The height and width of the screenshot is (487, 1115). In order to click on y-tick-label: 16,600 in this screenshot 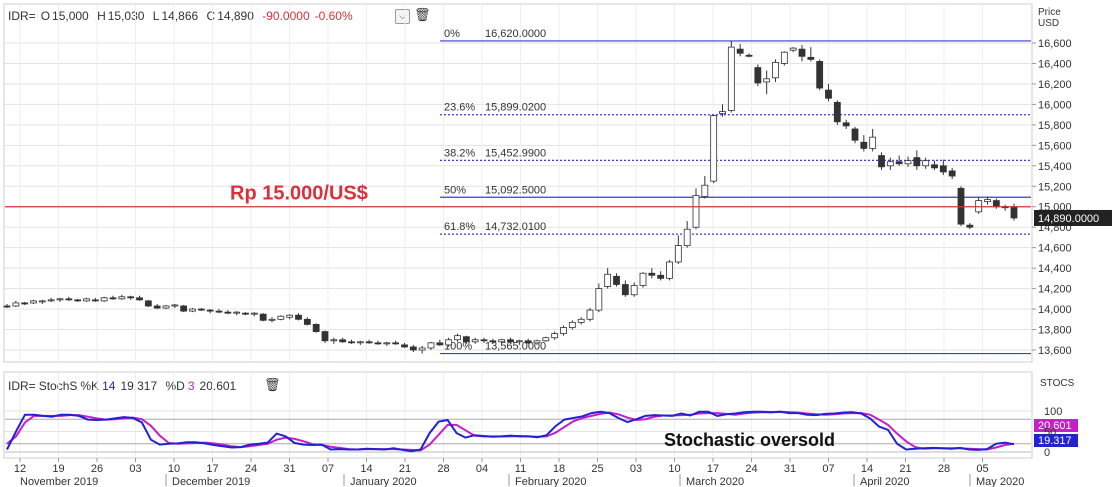, I will do `click(1055, 44)`.